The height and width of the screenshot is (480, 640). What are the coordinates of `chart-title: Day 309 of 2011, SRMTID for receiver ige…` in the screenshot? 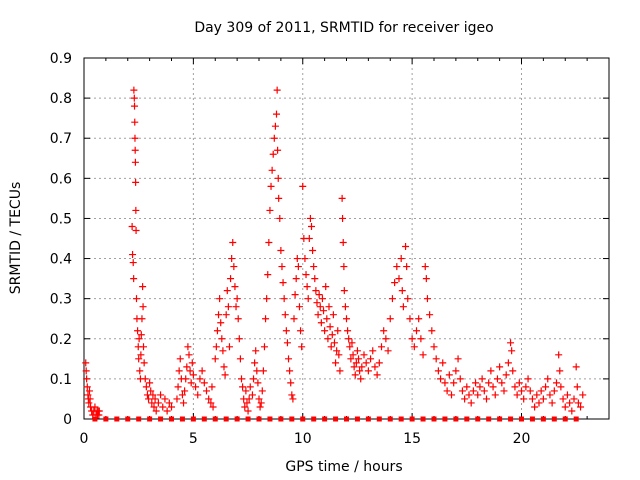 It's located at (343, 28).